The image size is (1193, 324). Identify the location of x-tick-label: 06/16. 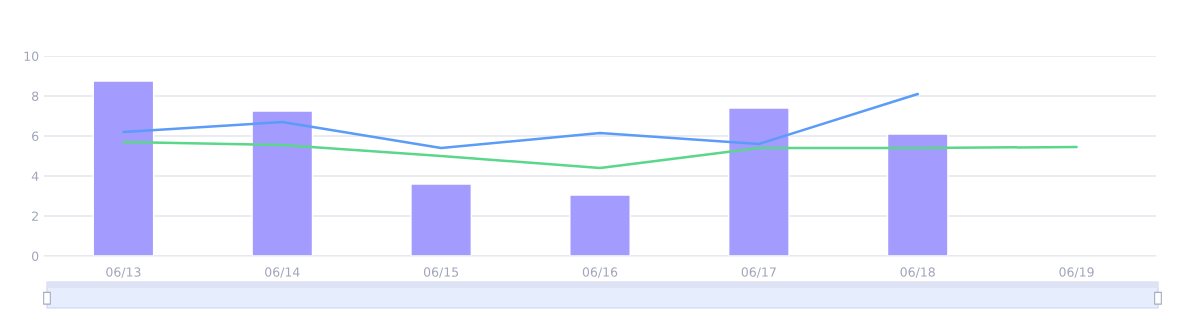
(600, 272).